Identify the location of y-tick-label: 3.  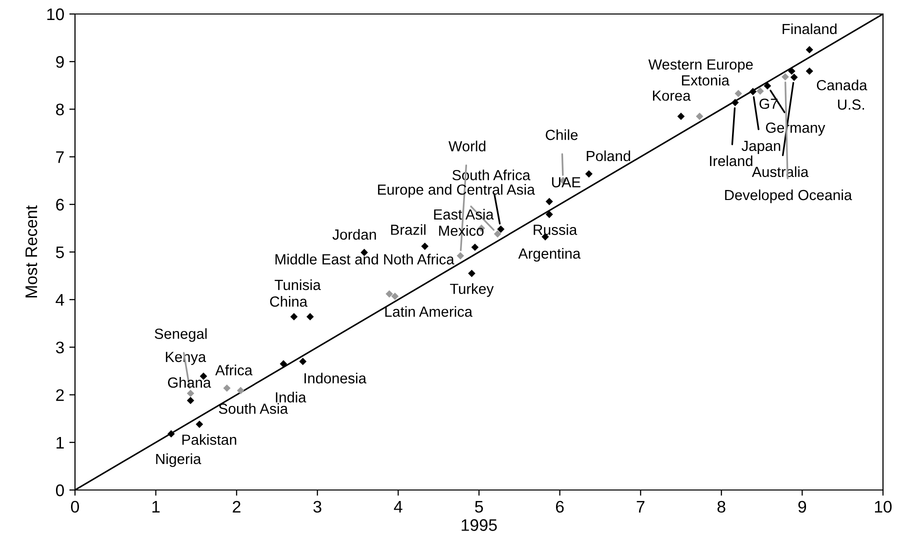
(60, 348).